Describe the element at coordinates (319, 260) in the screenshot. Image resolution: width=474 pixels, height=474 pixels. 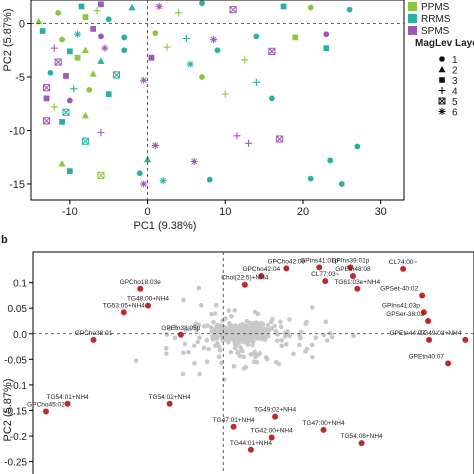
I see `loading-point-label: GPIns41:01p` at that location.